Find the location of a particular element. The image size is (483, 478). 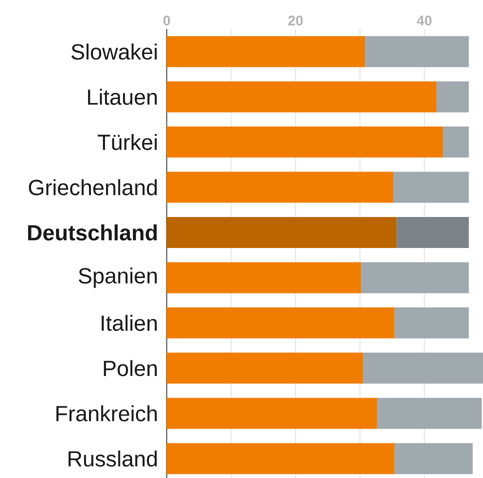

y-tick-label: Slowakei is located at coordinates (114, 52).